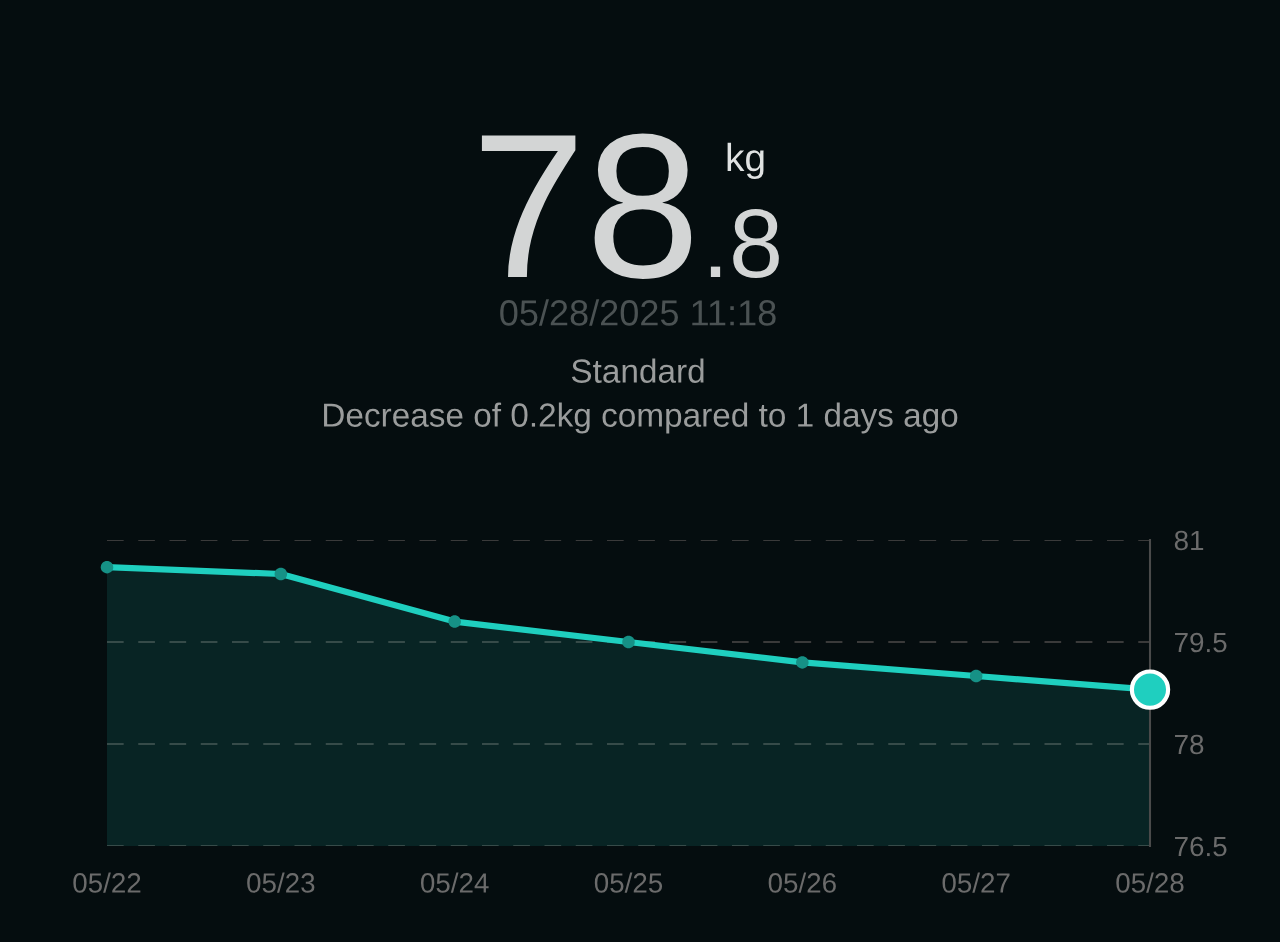 The width and height of the screenshot is (1280, 942). I want to click on y-tick-label: 81, so click(1189, 540).